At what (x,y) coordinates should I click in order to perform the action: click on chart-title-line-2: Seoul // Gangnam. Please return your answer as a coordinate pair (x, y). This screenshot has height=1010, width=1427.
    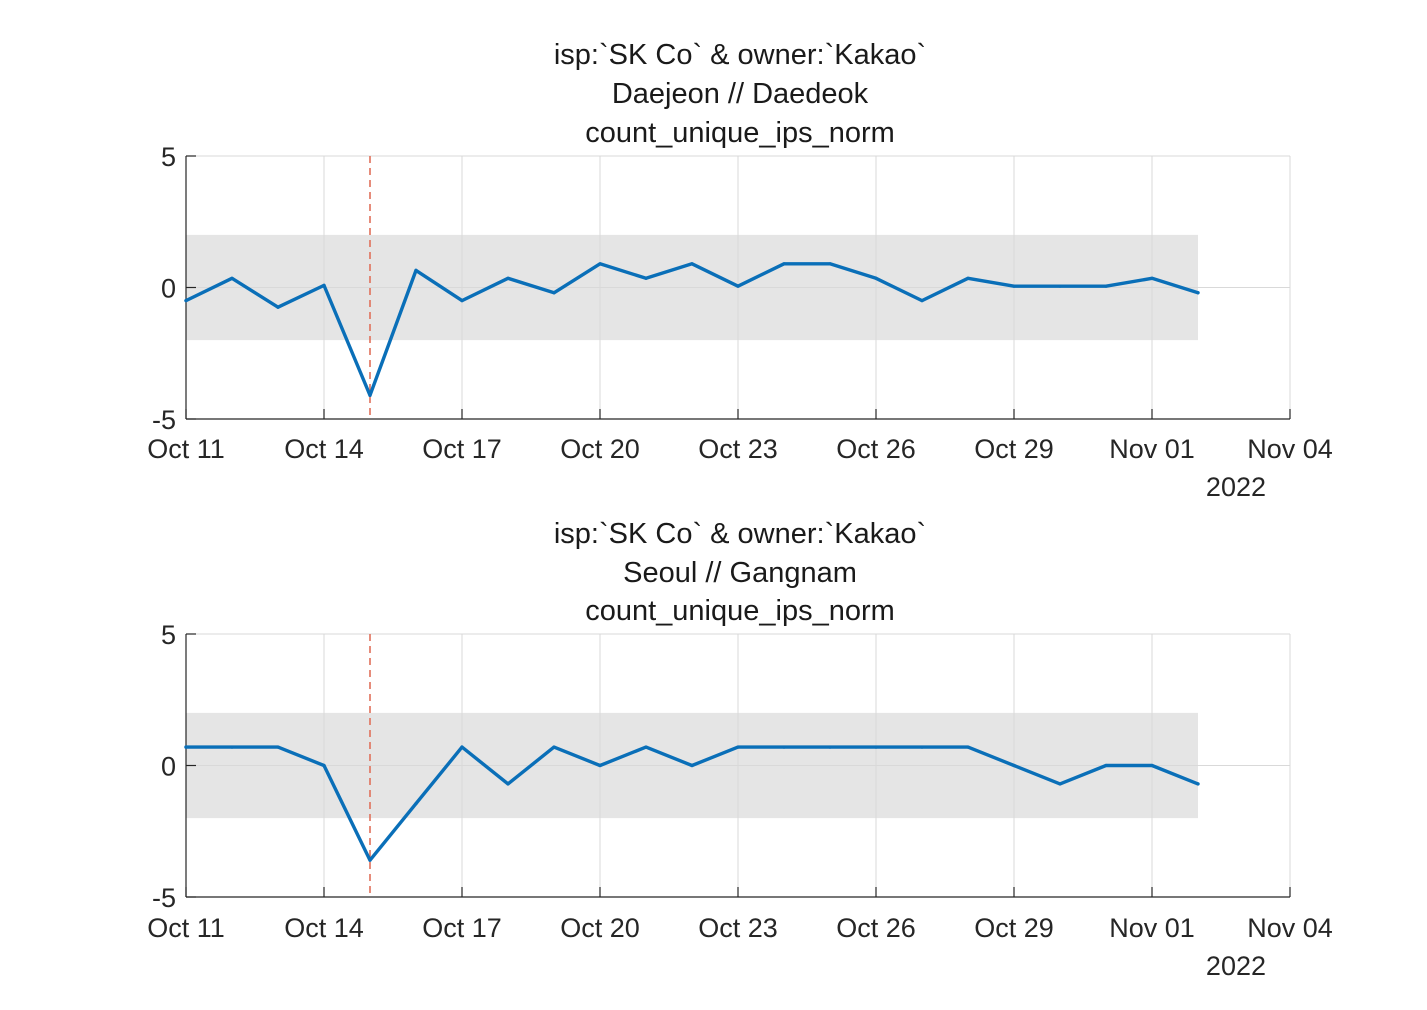
    Looking at the image, I should click on (740, 573).